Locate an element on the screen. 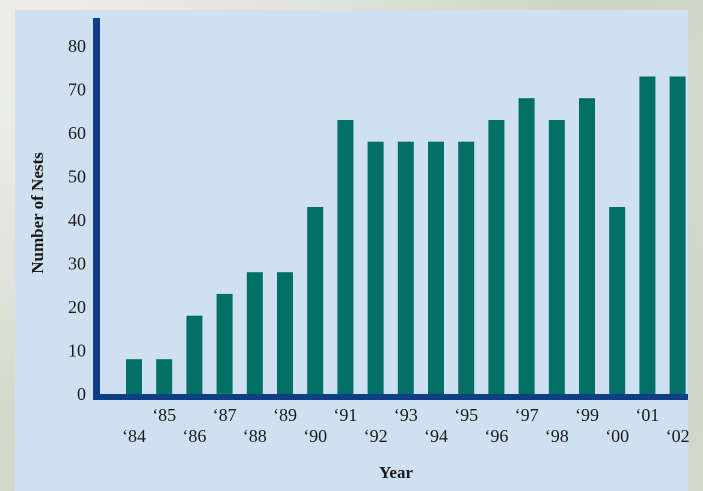 This screenshot has width=703, height=491. x-tick-label: ‘96 is located at coordinates (496, 436).